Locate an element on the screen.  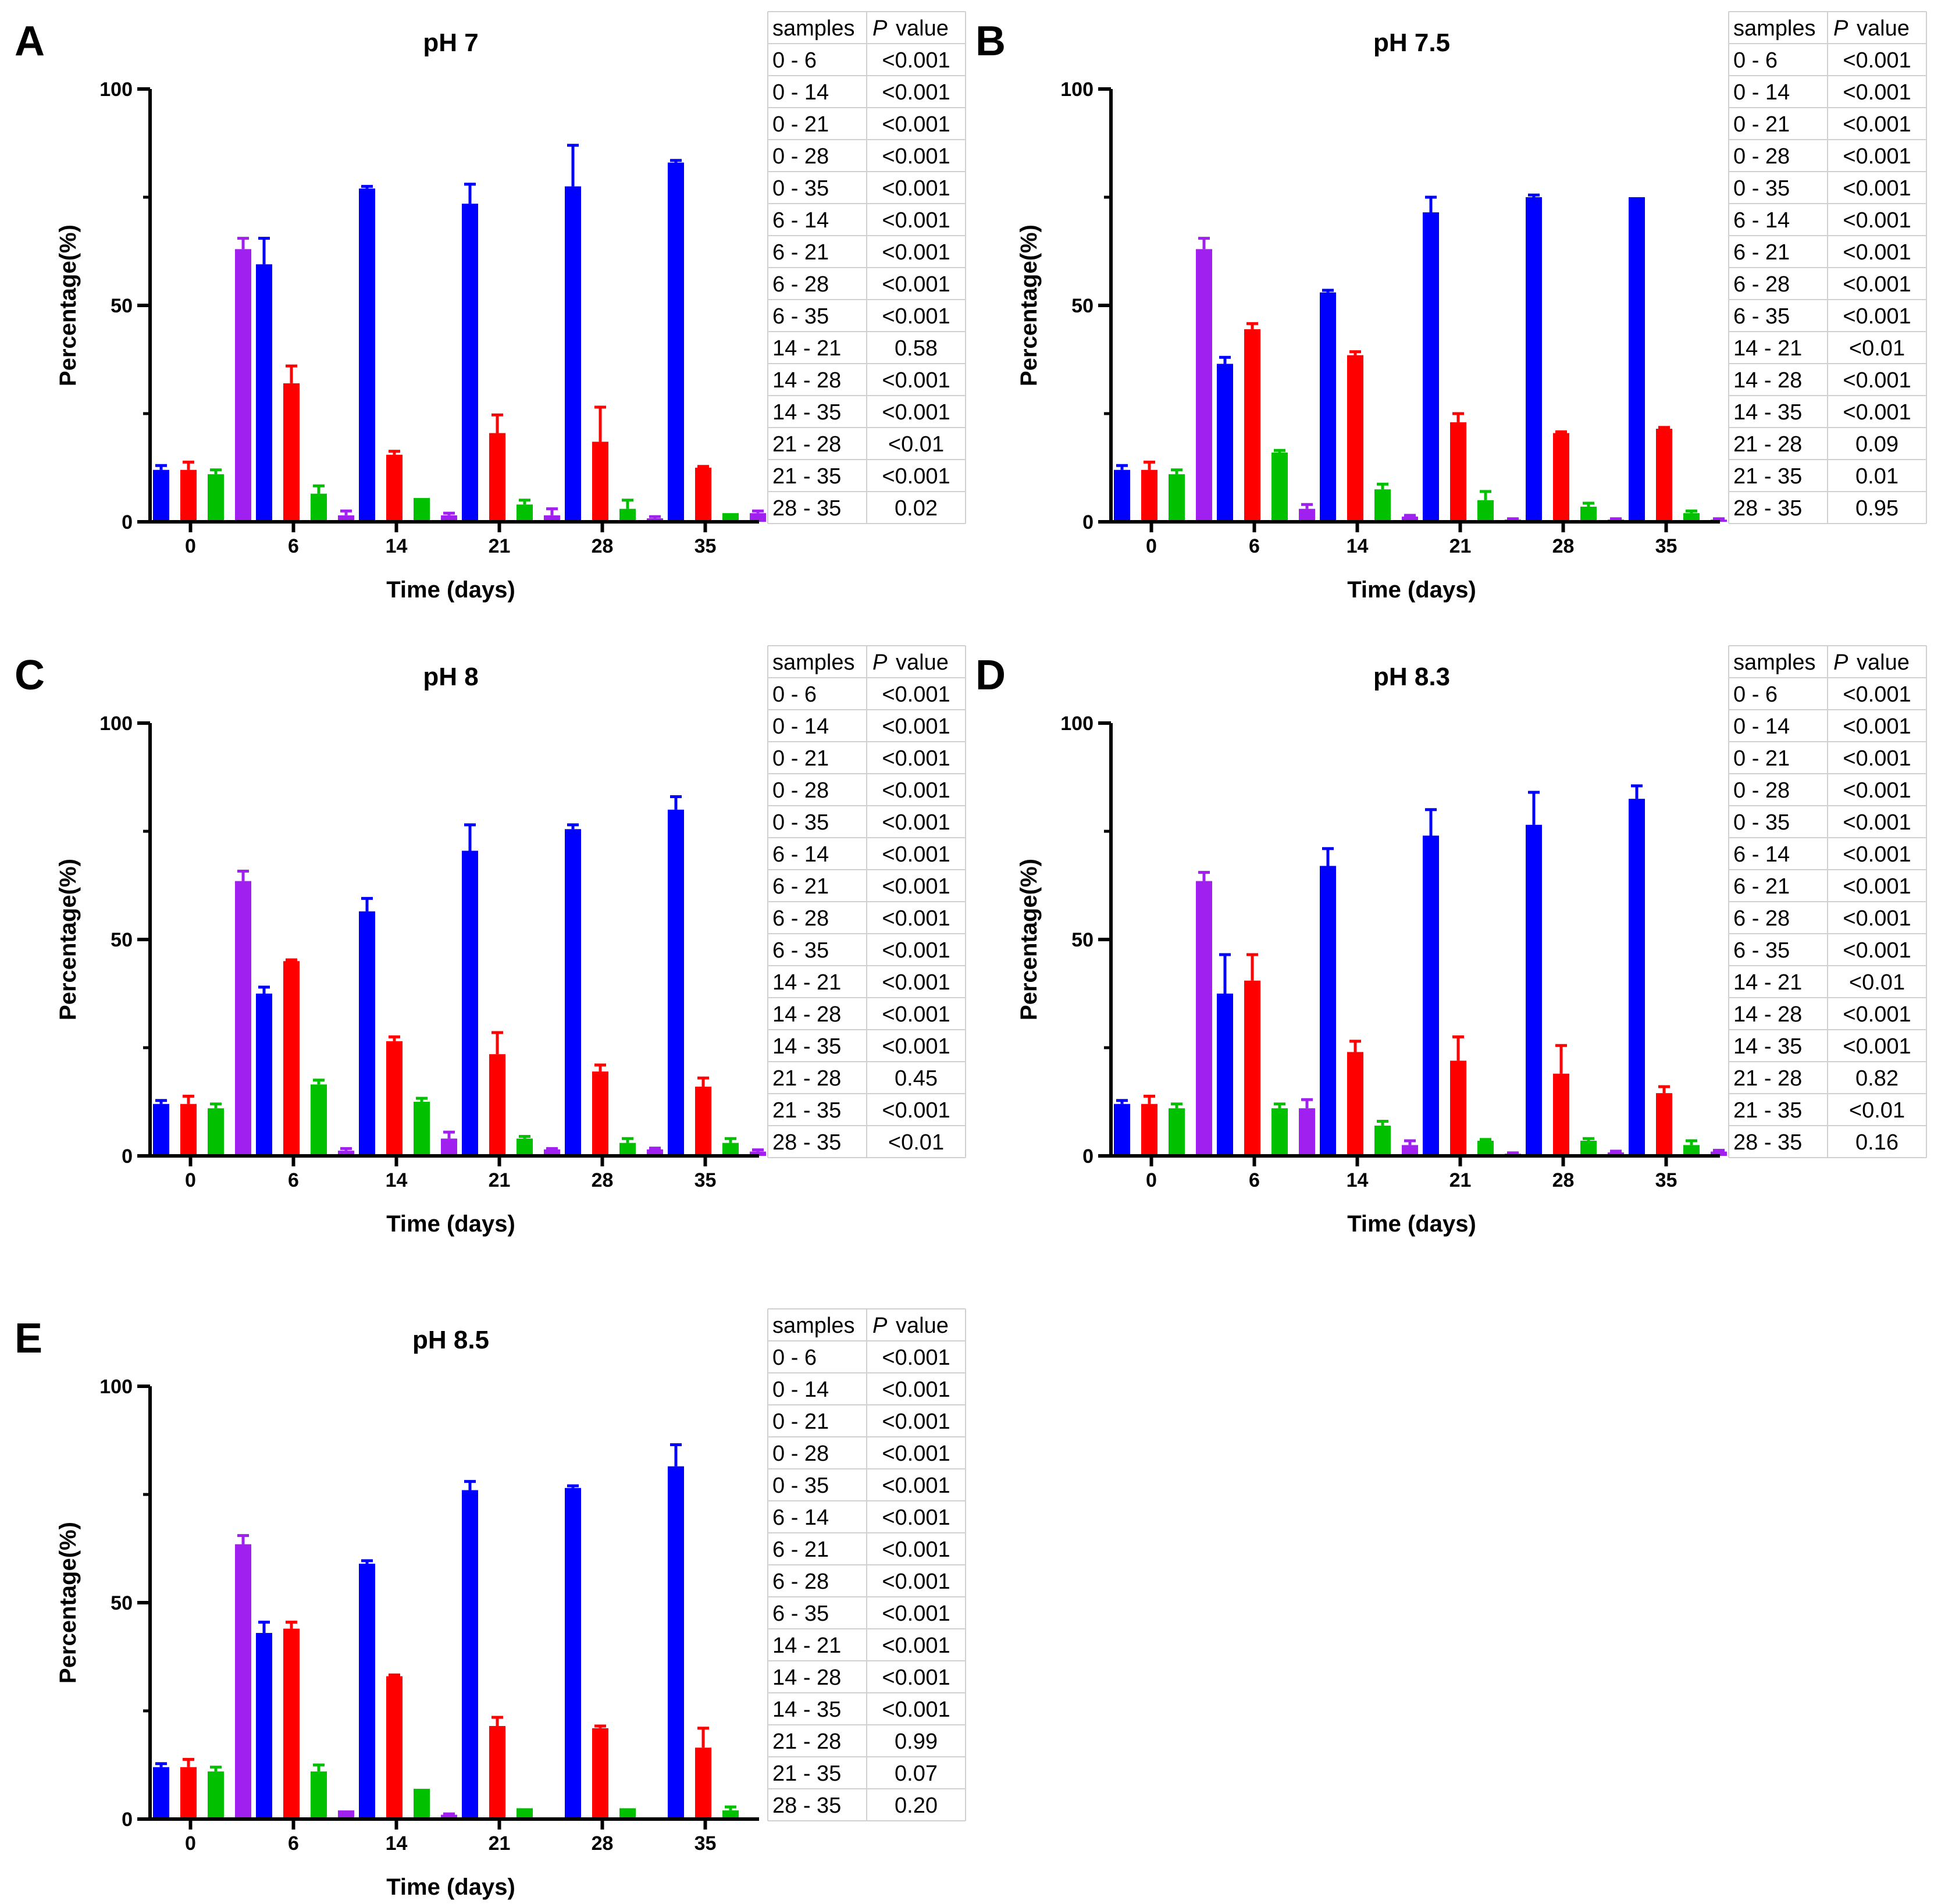
chart-title: pH 8 is located at coordinates (450, 677).